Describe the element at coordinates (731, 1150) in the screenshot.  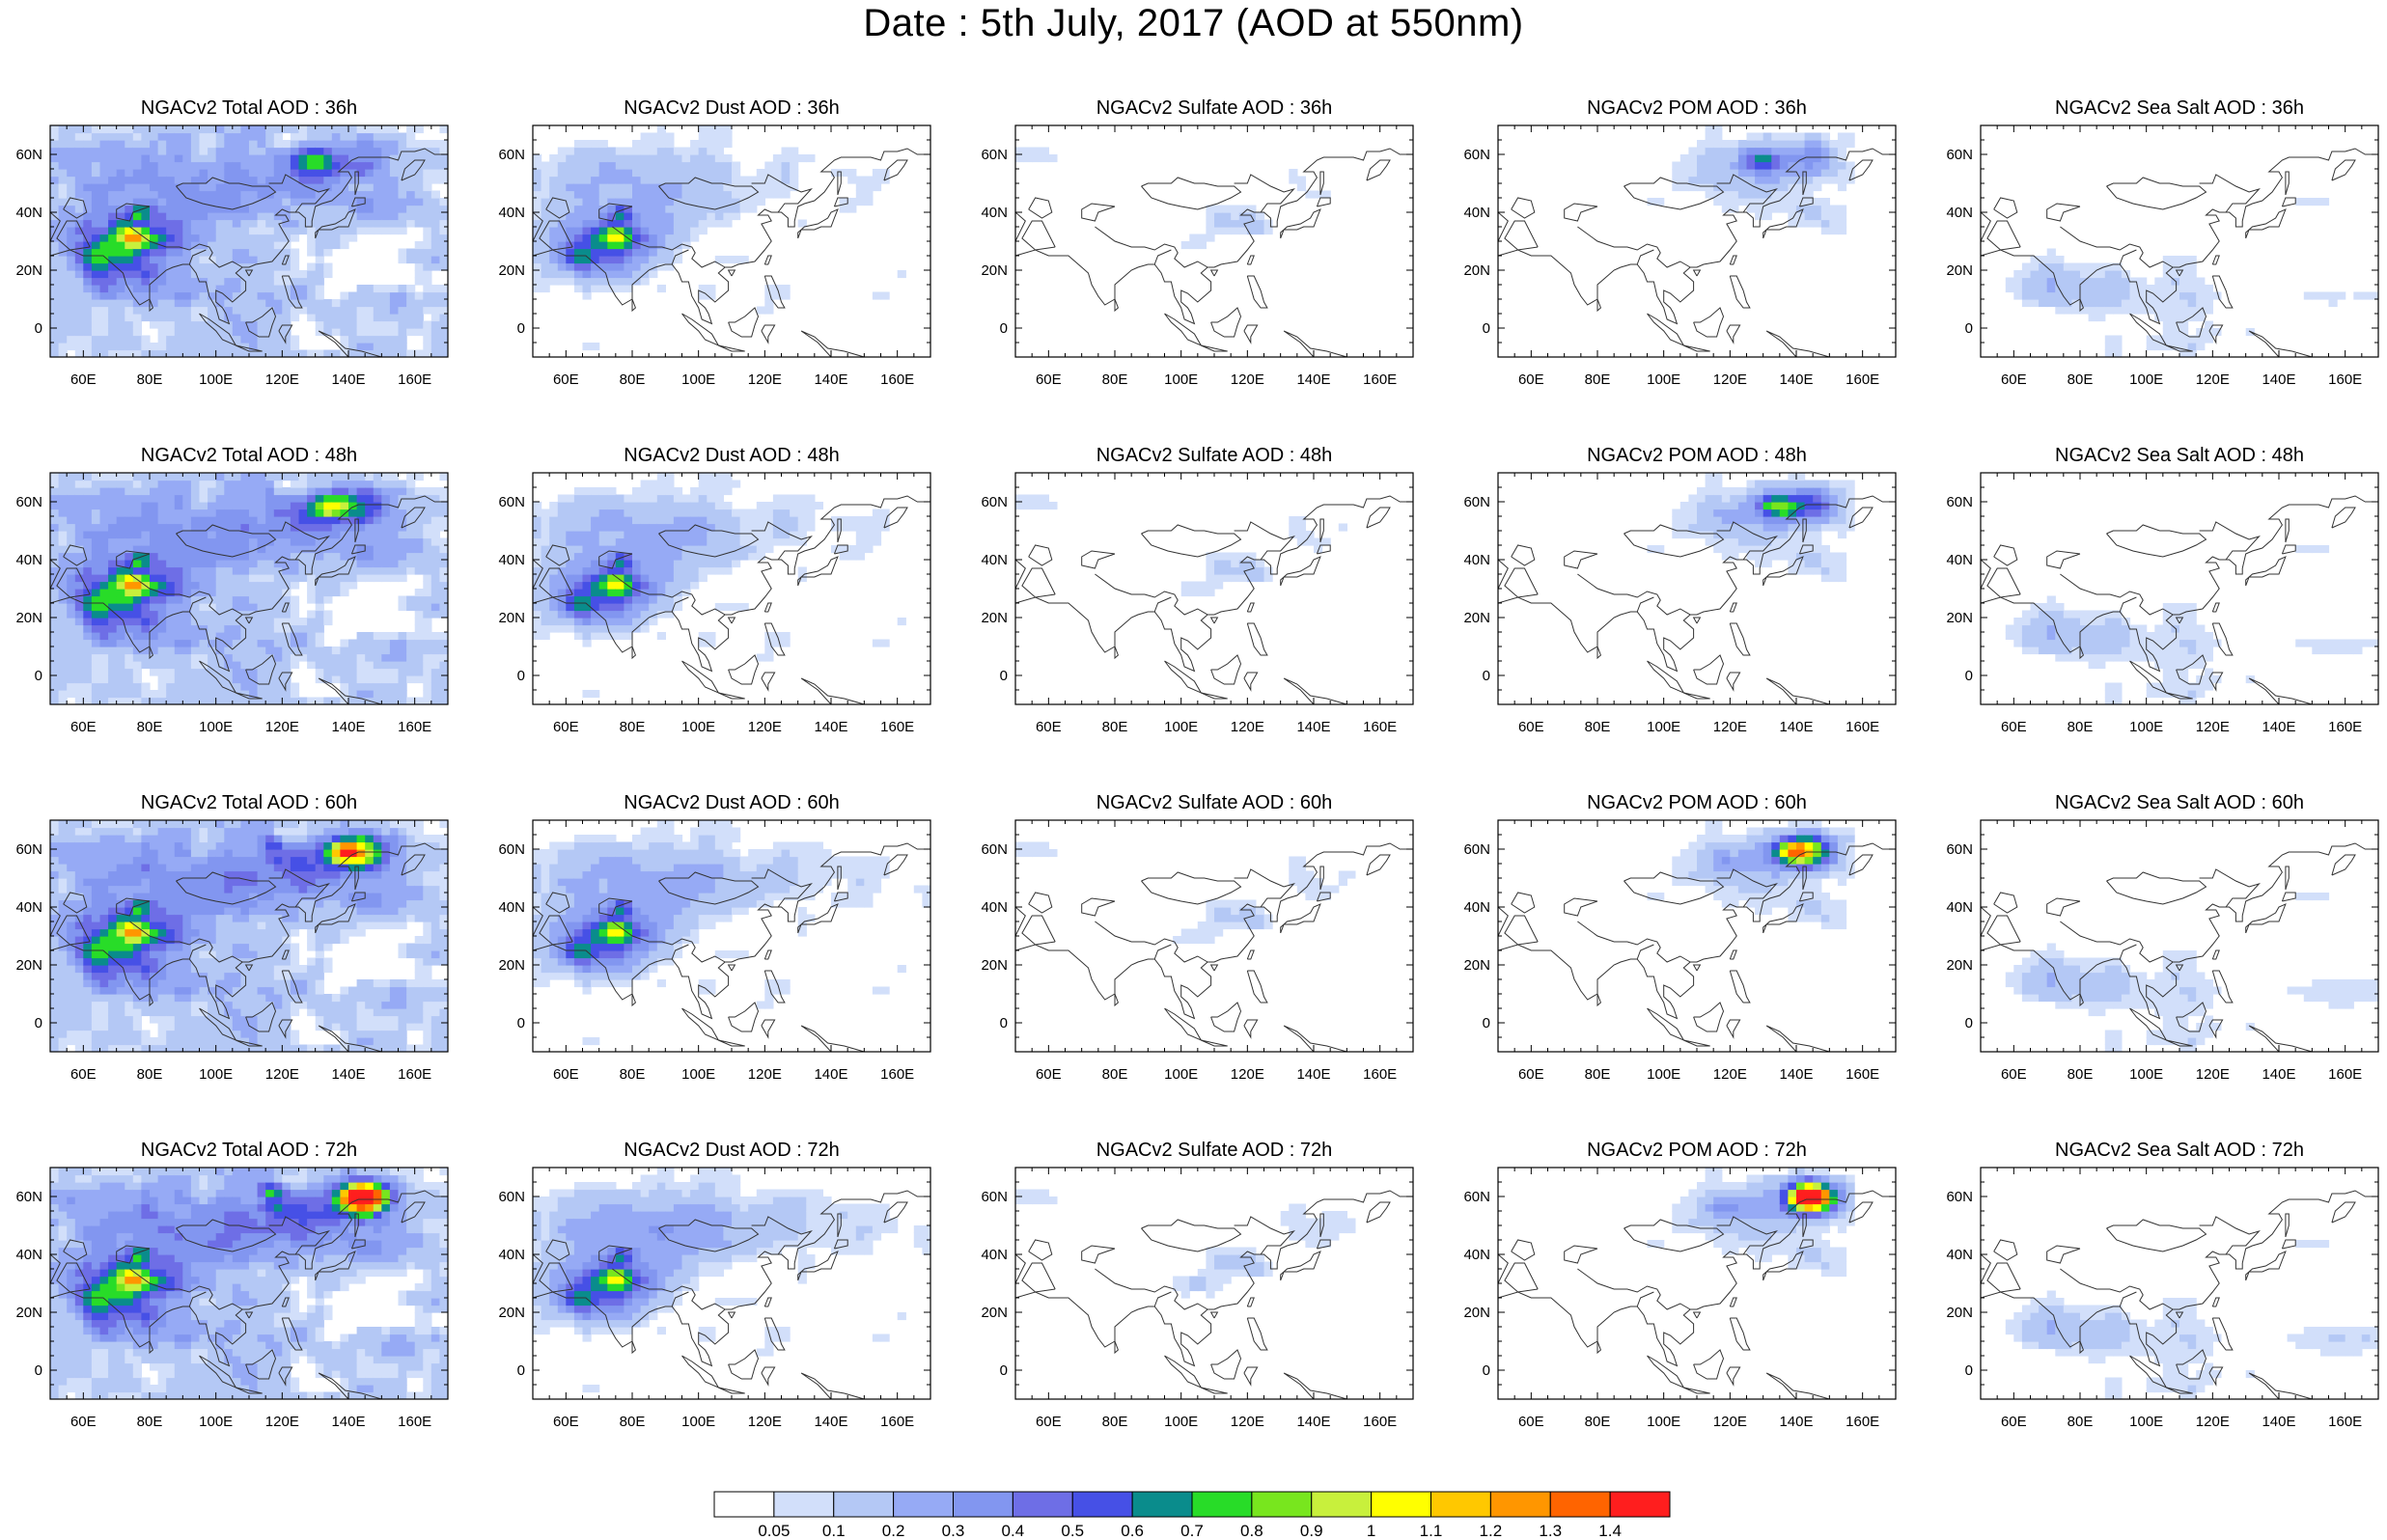
I see `panel-title: NGACv2 Dust AOD : 72h` at that location.